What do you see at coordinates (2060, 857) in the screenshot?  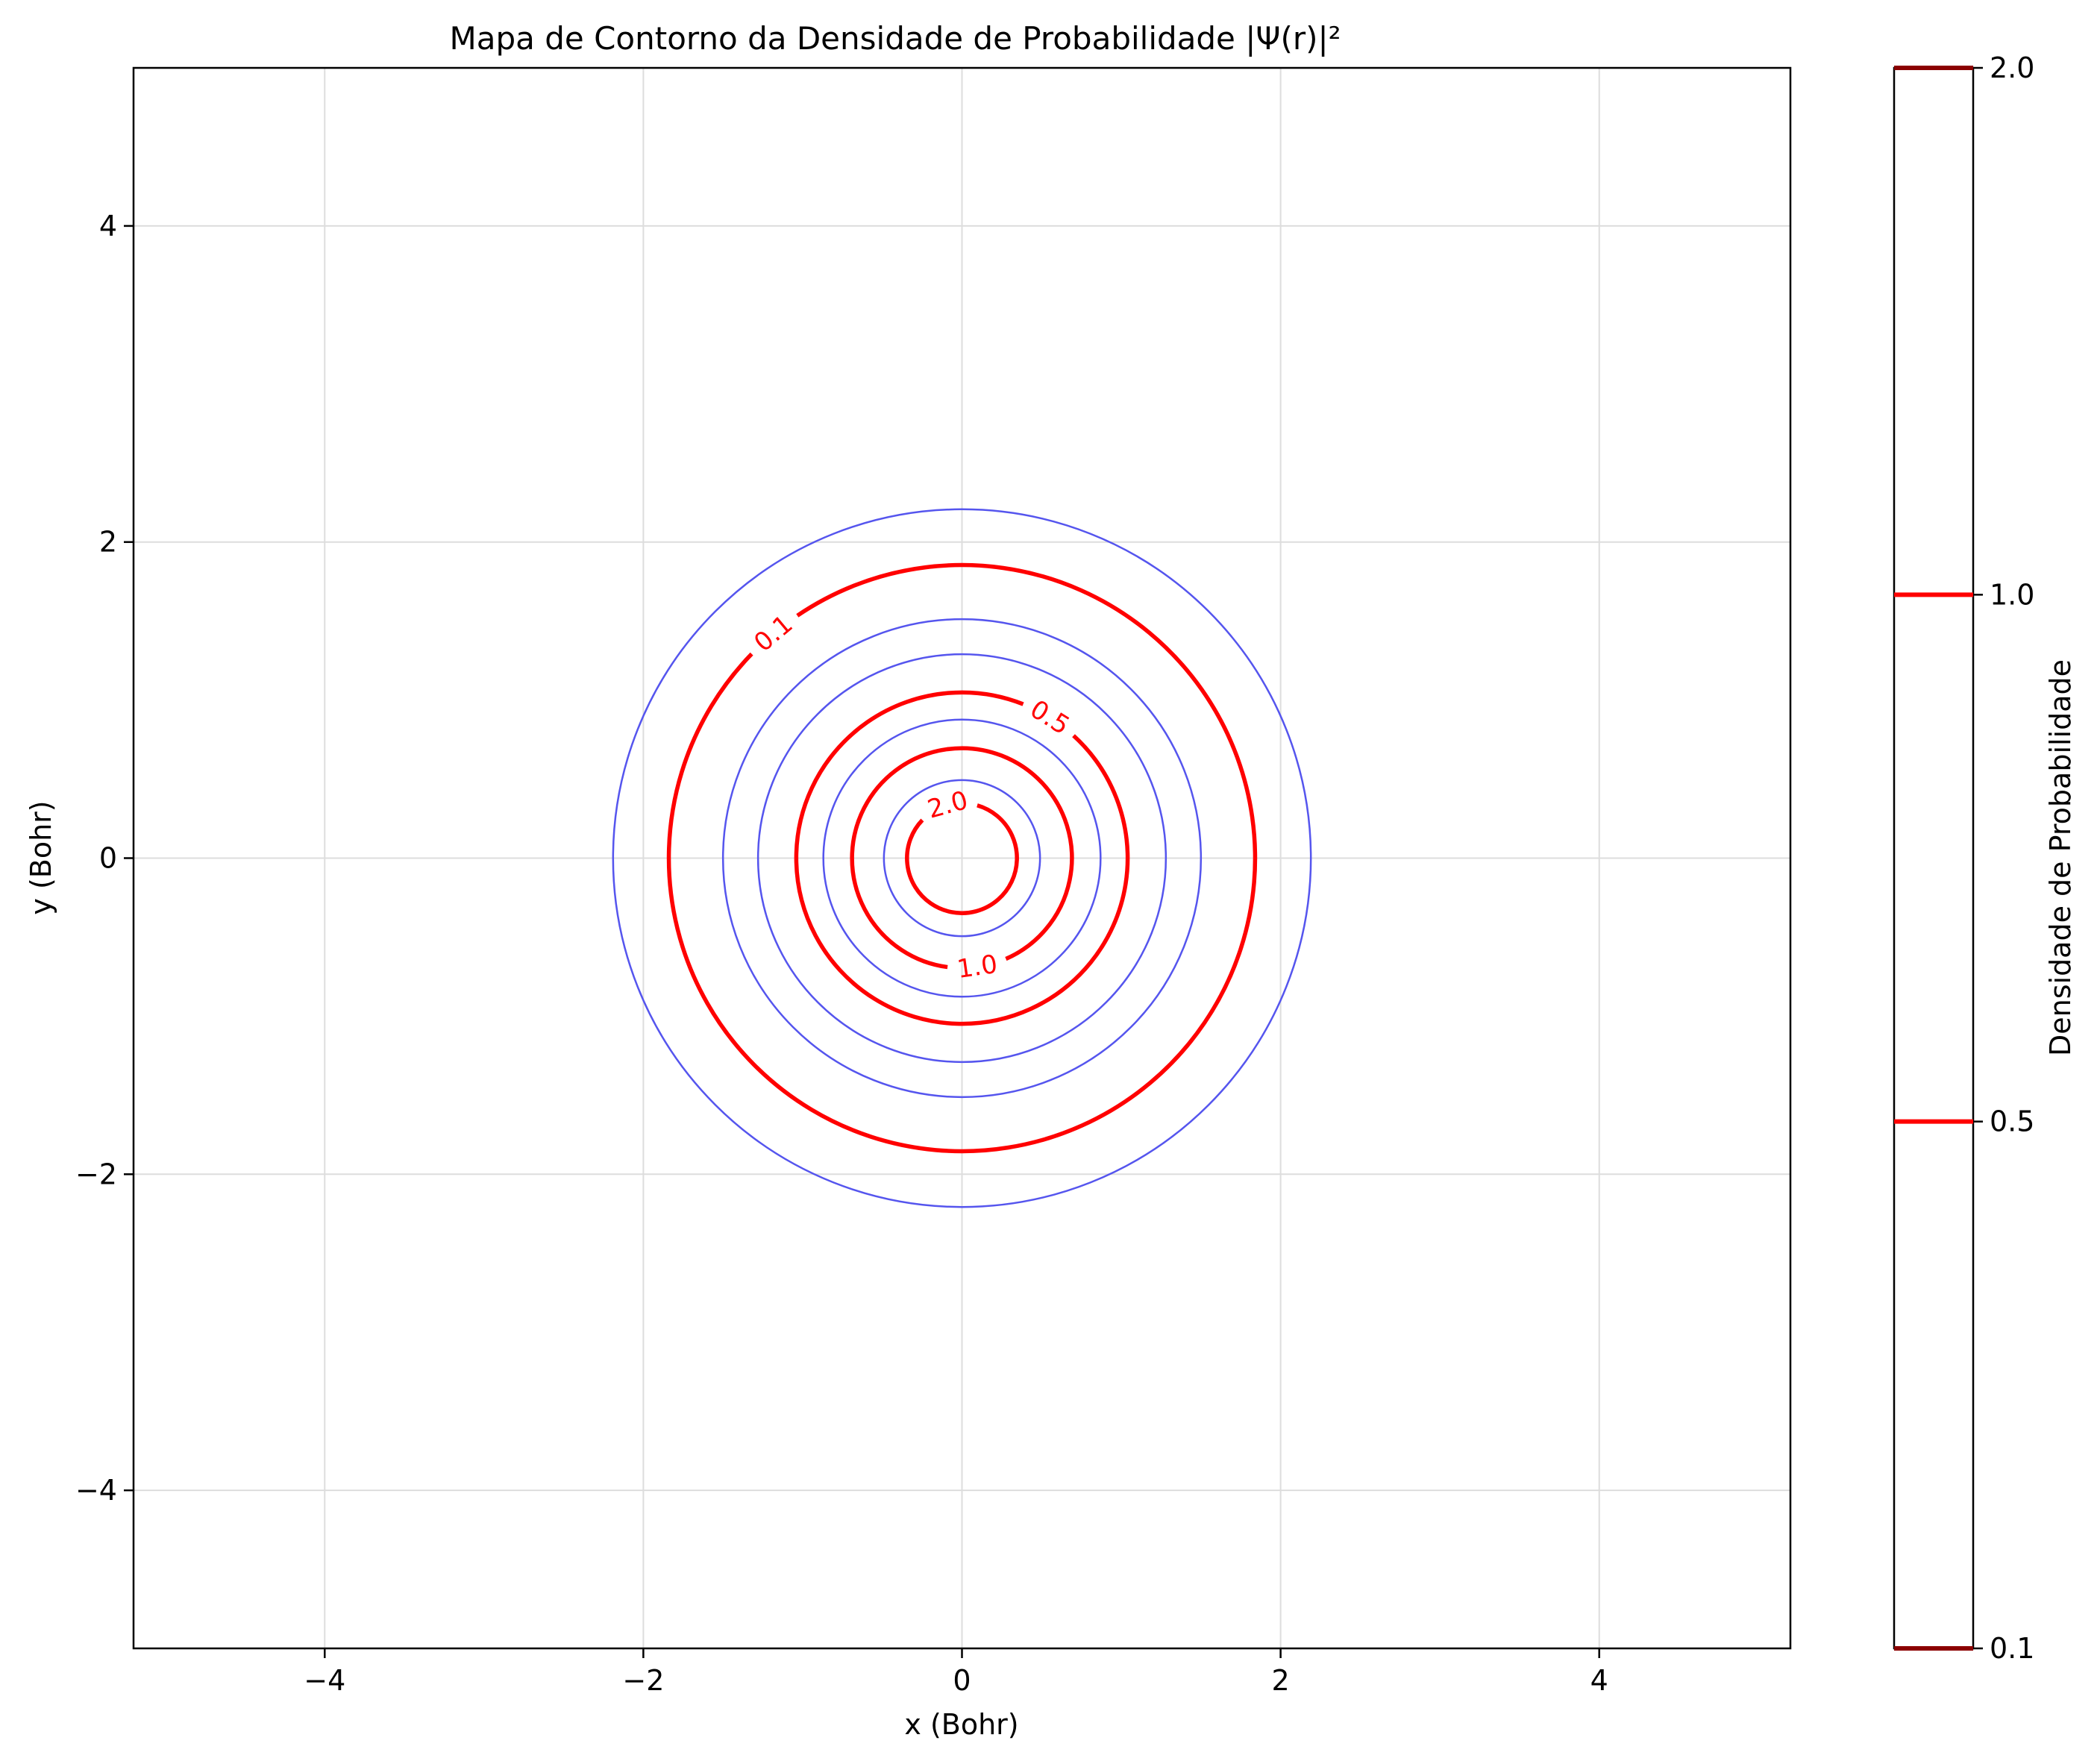 I see `colorbar-label: Densidade de Probabilidade` at bounding box center [2060, 857].